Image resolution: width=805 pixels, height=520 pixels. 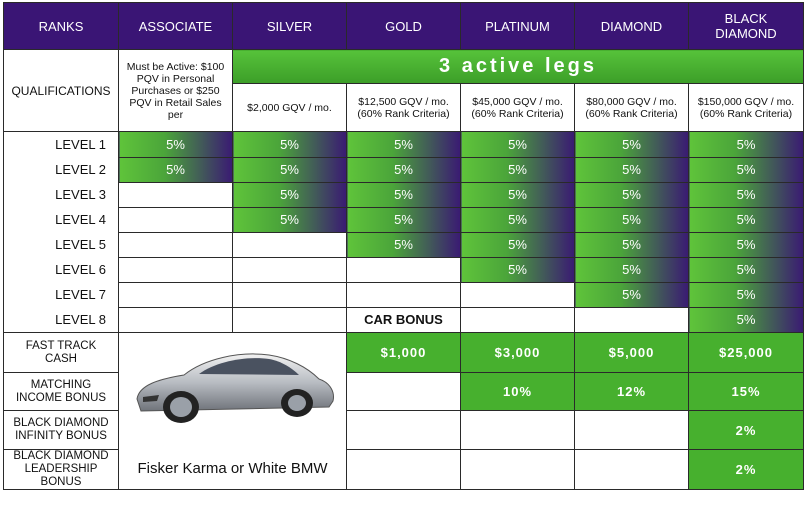 I want to click on header-silver: SILVER, so click(x=289, y=26).